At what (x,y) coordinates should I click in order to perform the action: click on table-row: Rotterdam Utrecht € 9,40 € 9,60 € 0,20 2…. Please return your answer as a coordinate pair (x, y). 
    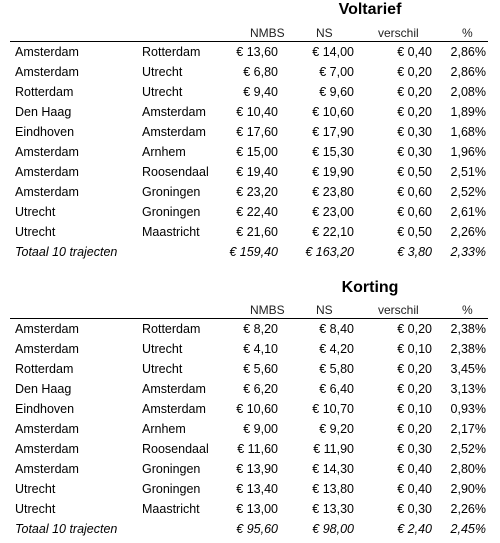
    Looking at the image, I should click on (250, 93).